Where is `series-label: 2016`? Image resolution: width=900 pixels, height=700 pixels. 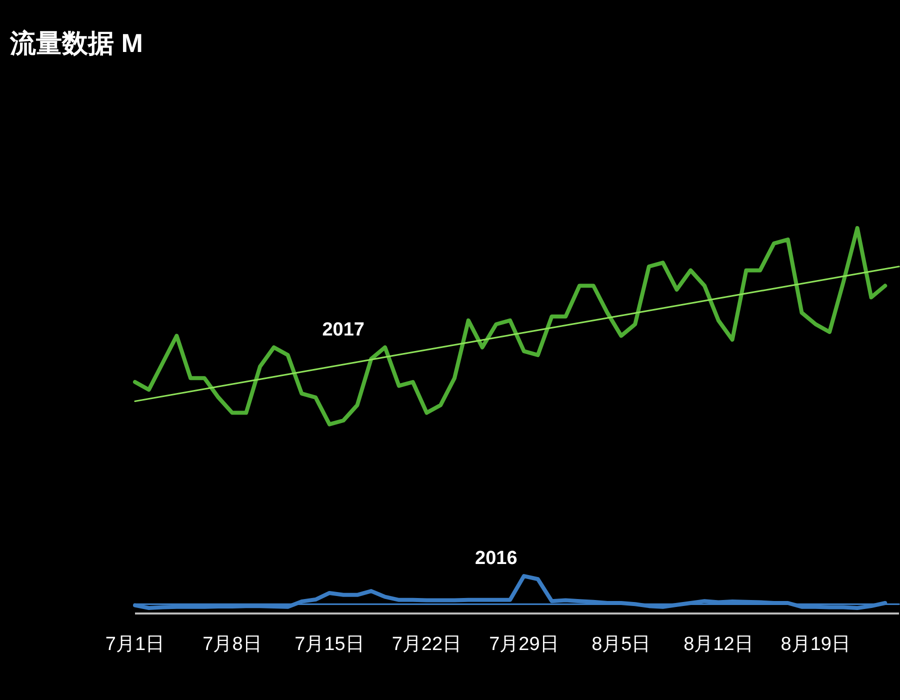 series-label: 2016 is located at coordinates (496, 559).